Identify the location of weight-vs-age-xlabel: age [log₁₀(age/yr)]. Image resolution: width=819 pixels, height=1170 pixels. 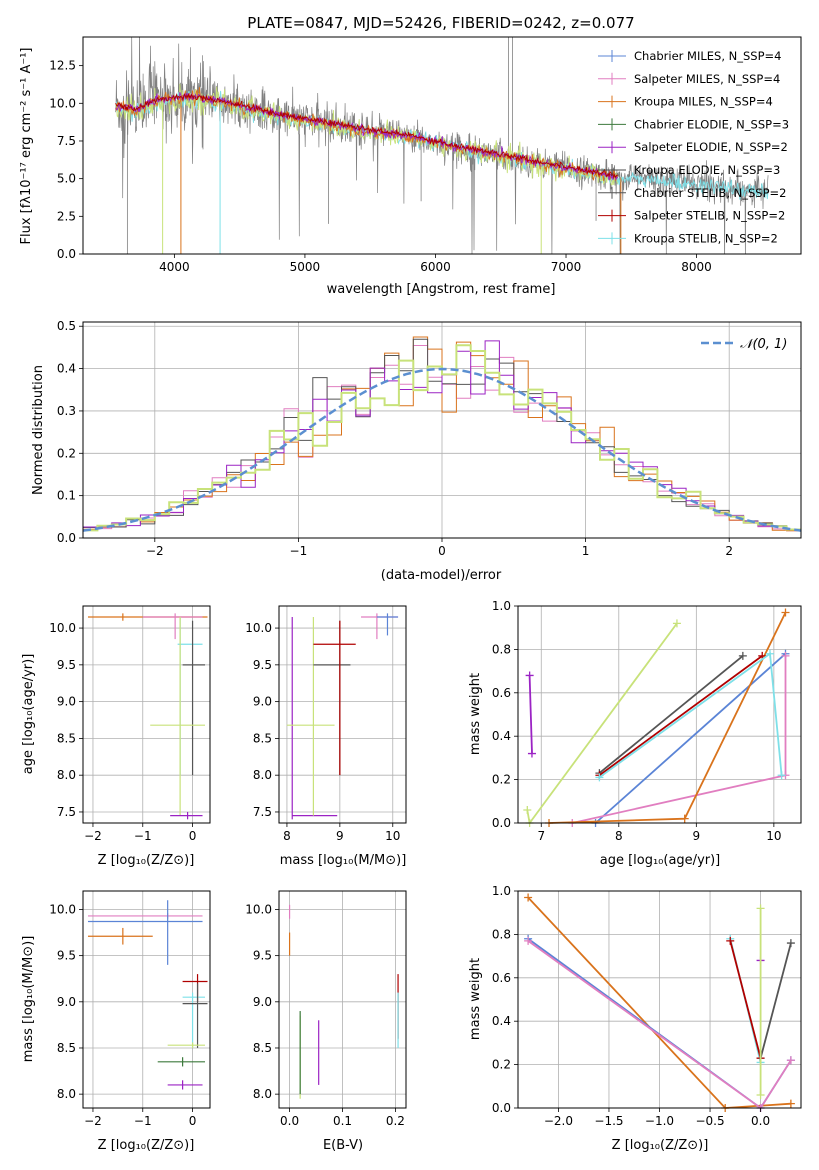
(660, 860).